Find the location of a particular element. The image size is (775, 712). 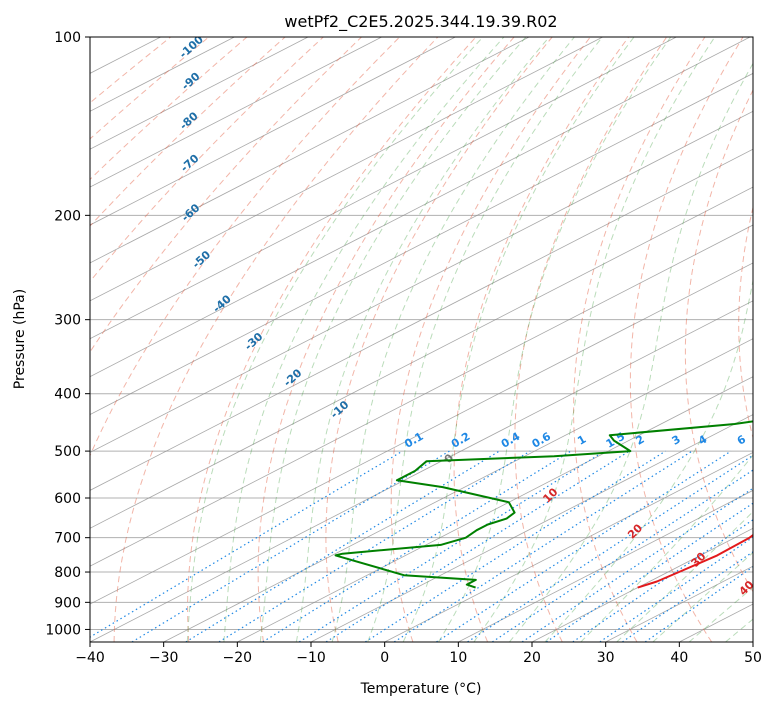

x-tick-label: −30 is located at coordinates (164, 658).